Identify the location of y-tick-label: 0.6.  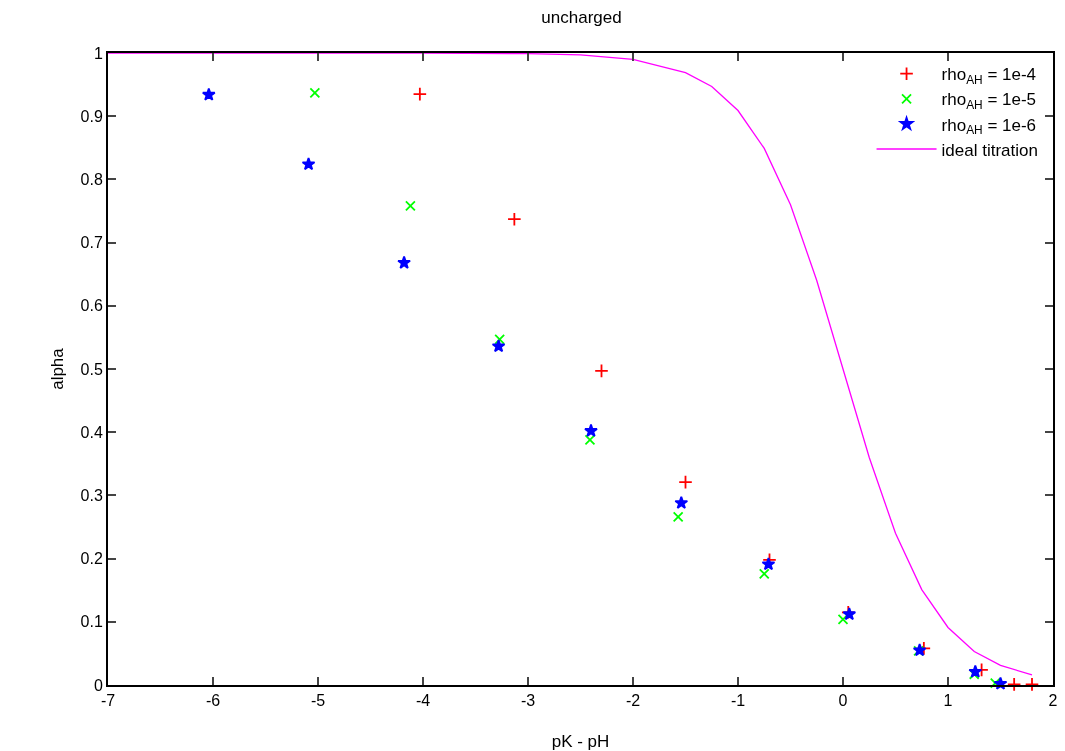
(91, 306).